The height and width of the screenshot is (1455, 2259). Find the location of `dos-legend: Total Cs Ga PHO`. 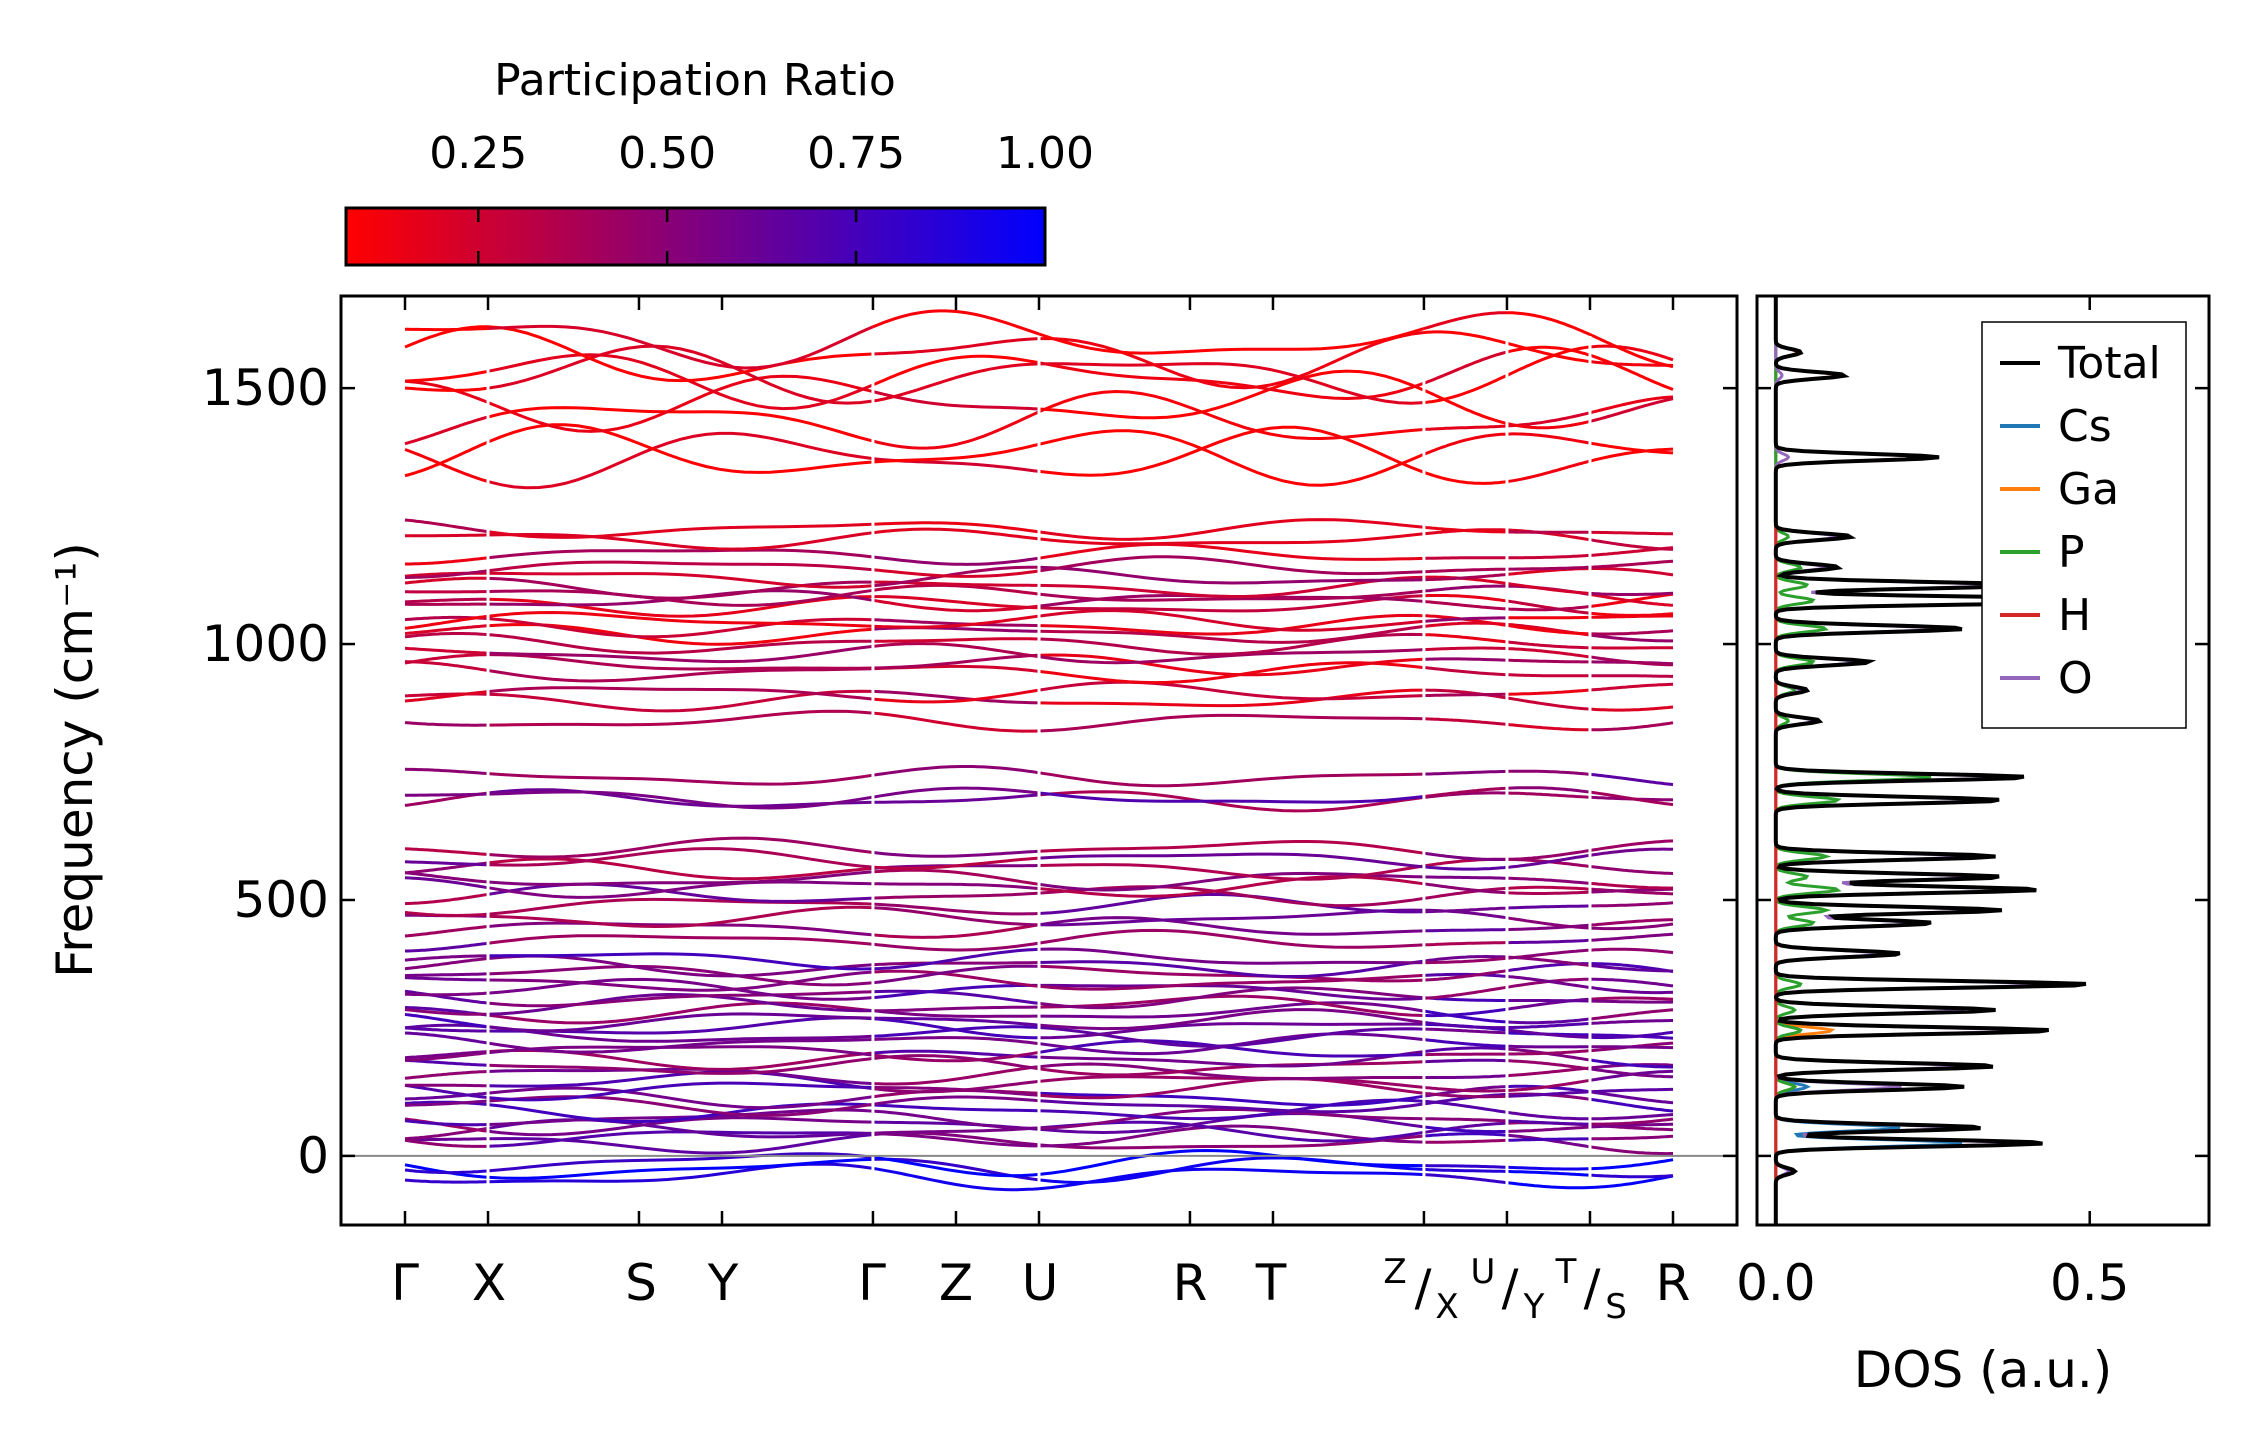

dos-legend: Total Cs Ga PHO is located at coordinates (2084, 525).